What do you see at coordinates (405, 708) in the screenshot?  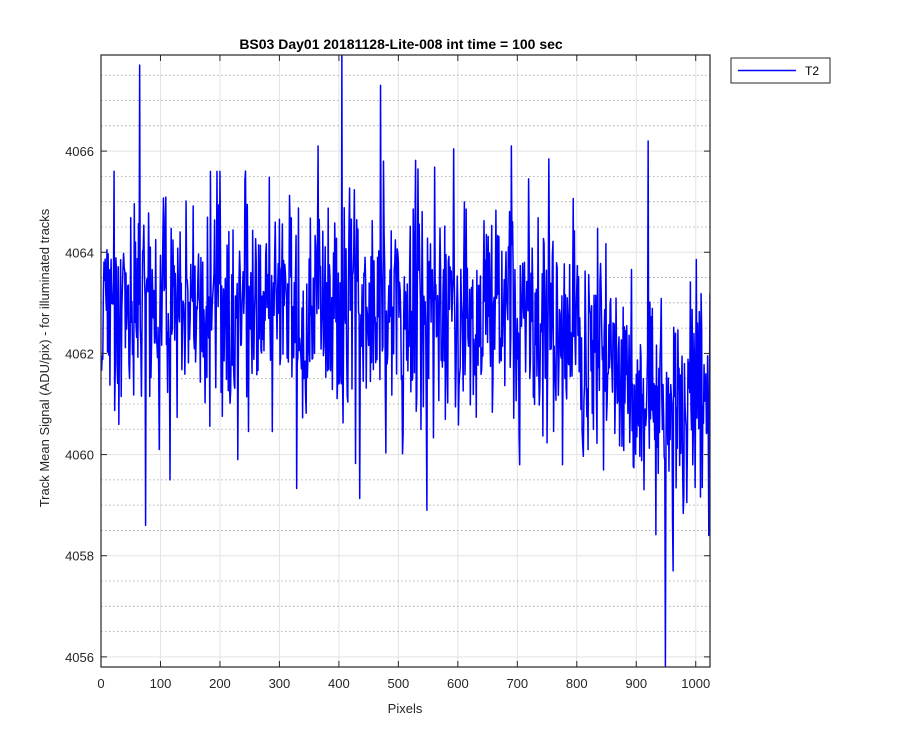 I see `x-axis-label: Pixels` at bounding box center [405, 708].